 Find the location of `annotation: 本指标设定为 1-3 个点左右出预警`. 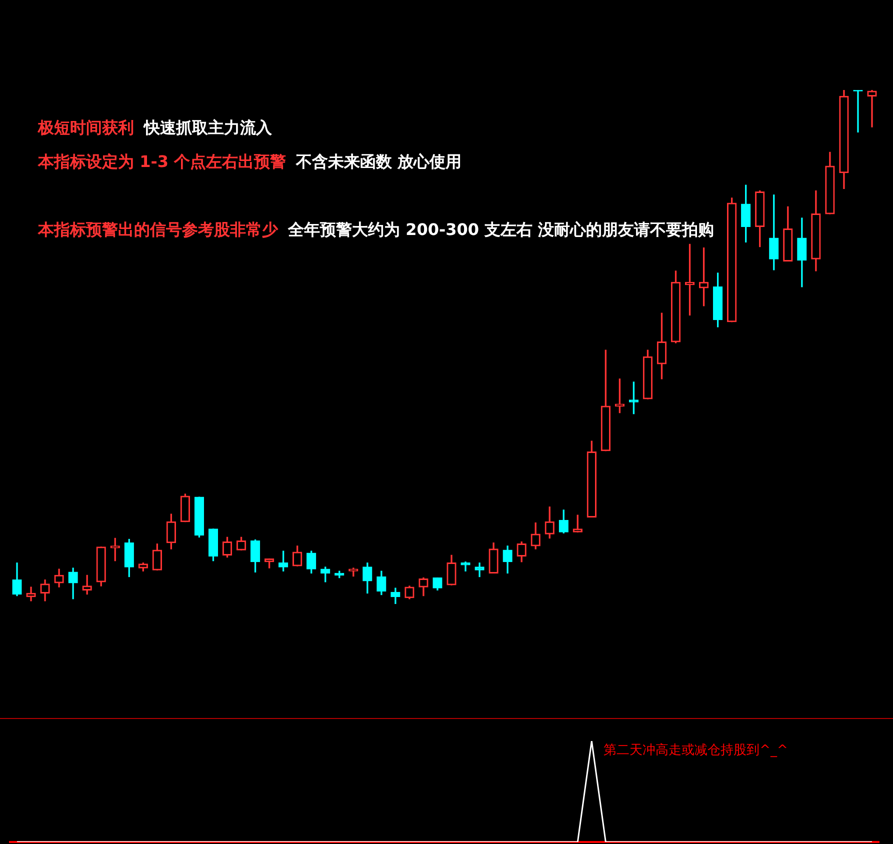

annotation: 本指标设定为 1-3 个点左右出预警 is located at coordinates (162, 161).